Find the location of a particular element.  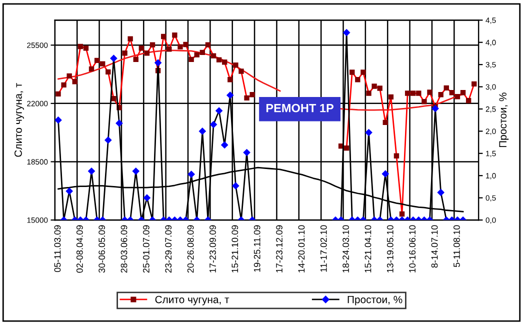

x-tick-label: 17-23.12.09 is located at coordinates (279, 248).